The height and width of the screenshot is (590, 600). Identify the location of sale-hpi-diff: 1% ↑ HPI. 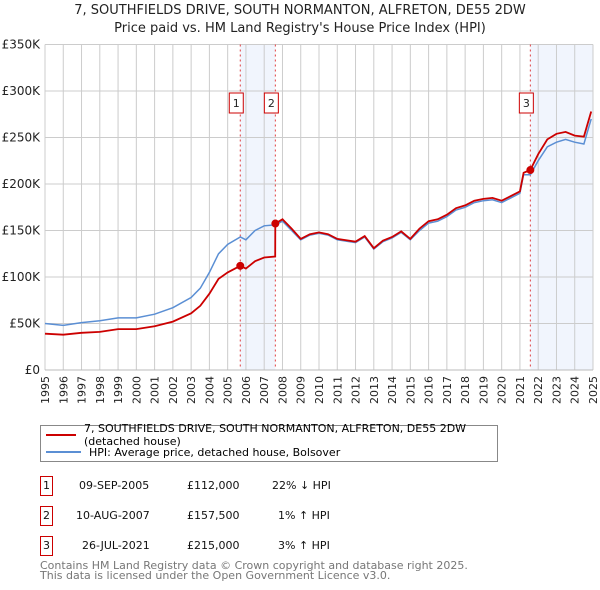
(304, 515).